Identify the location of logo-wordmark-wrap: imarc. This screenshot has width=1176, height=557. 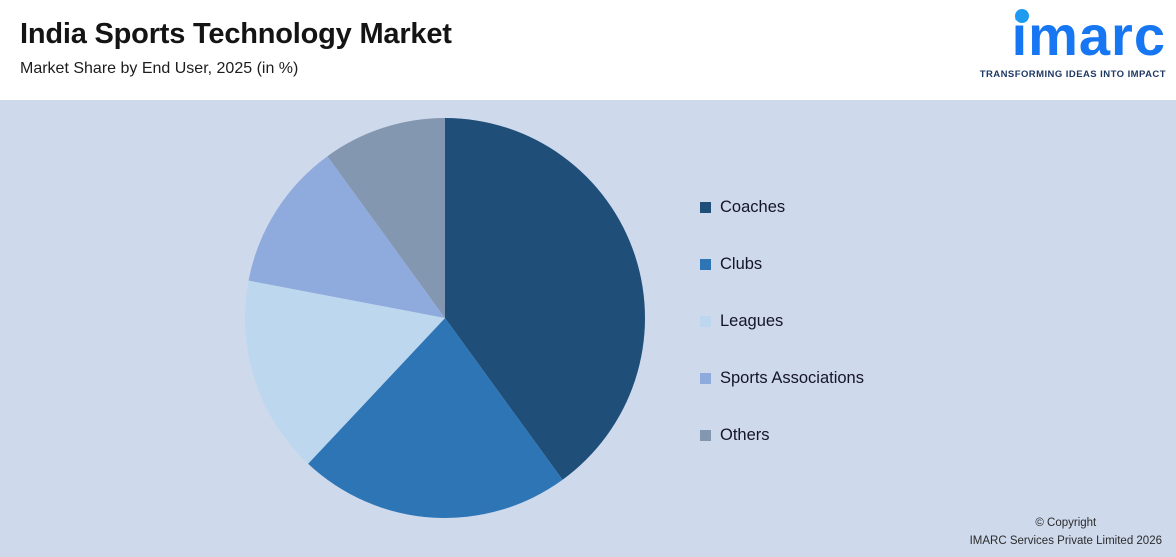
(1089, 36).